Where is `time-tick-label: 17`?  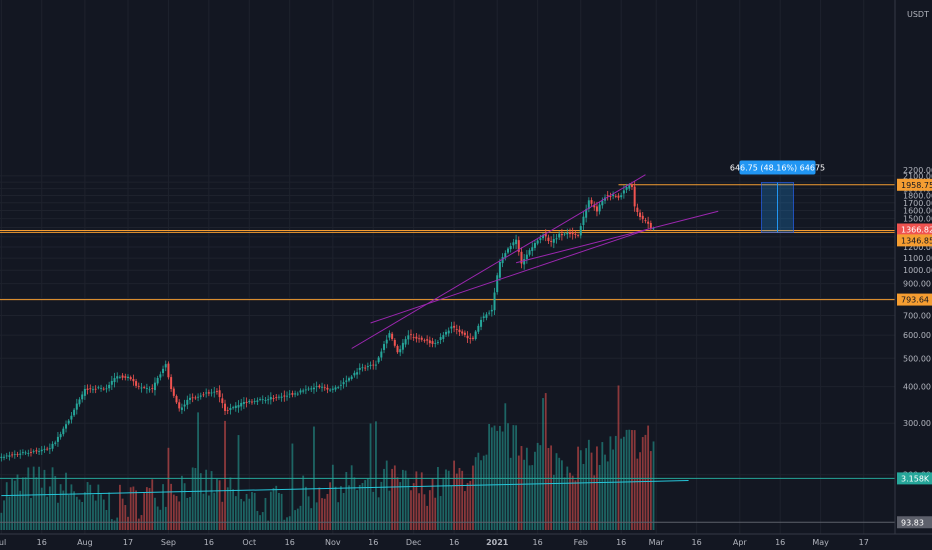
time-tick-label: 17 is located at coordinates (128, 542).